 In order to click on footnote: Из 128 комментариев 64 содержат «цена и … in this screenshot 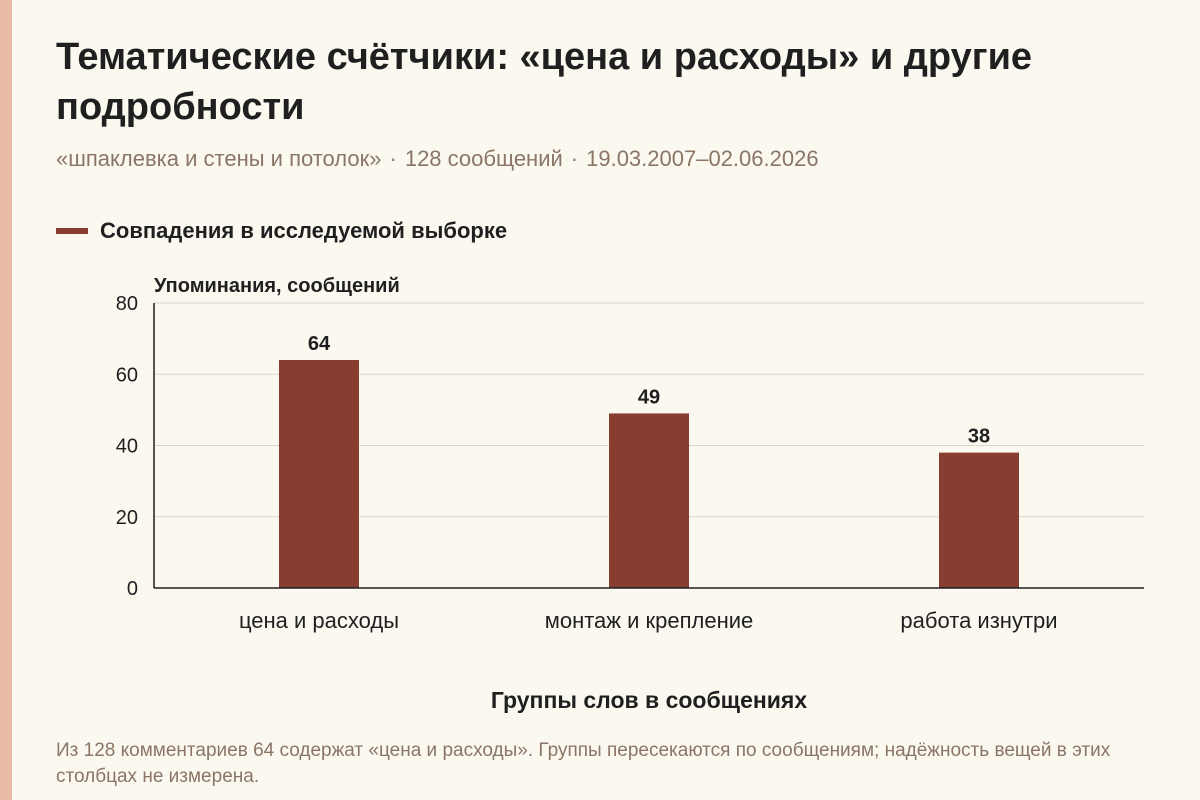, I will do `click(583, 763)`.